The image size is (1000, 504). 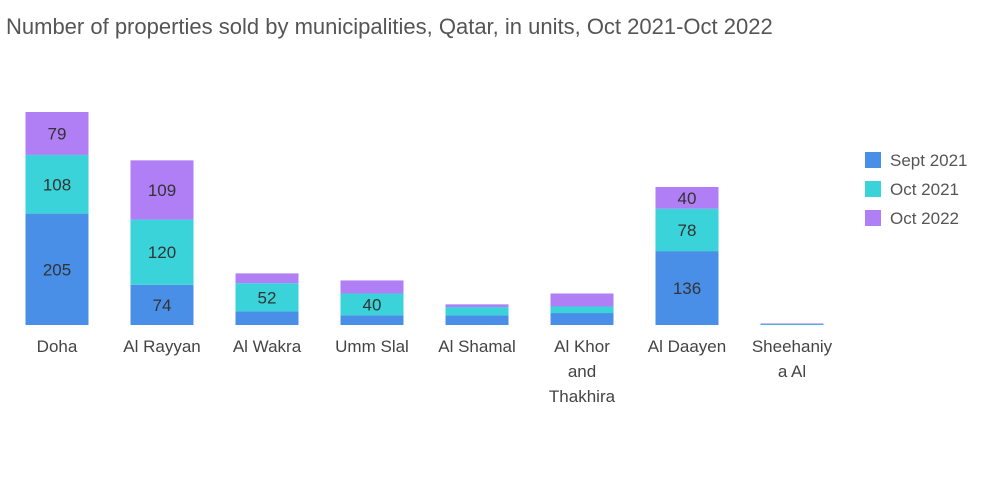 I want to click on legend-label: Oct 2022, so click(x=924, y=218).